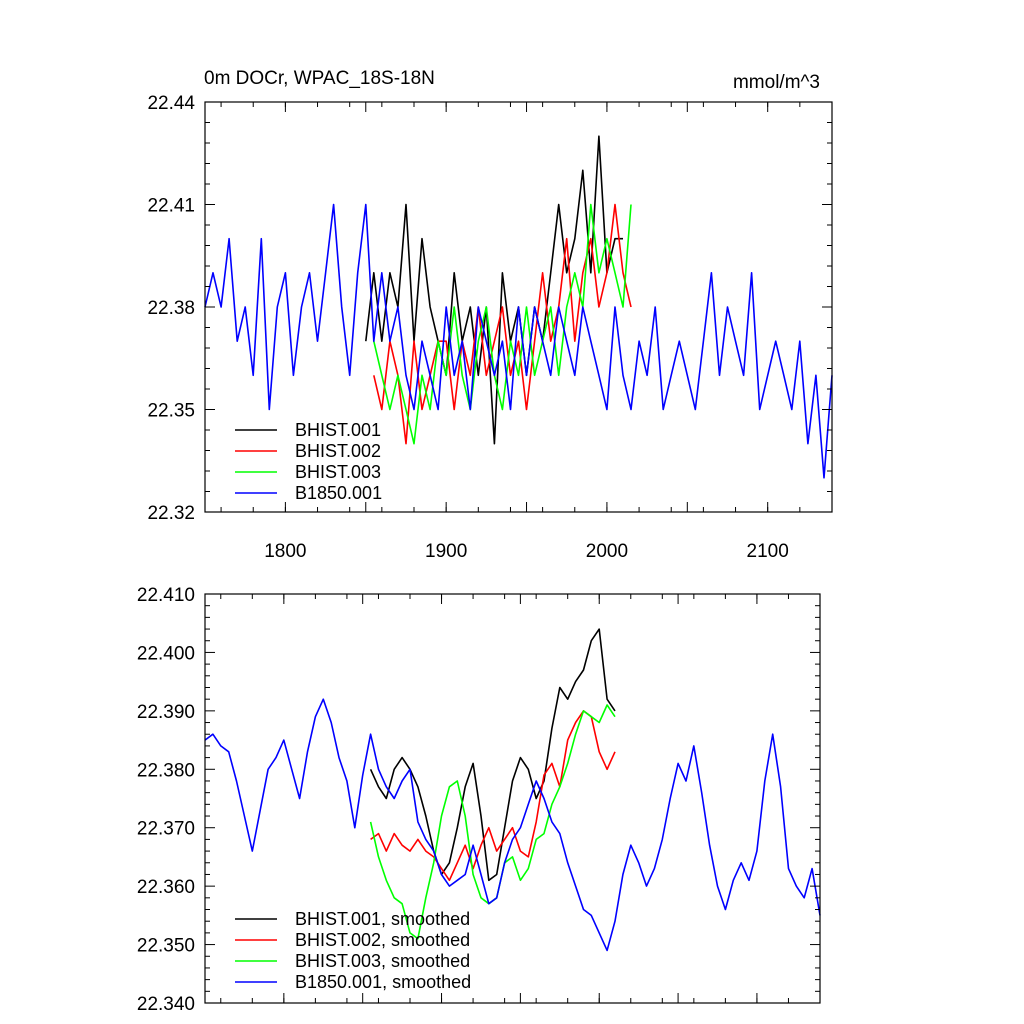  What do you see at coordinates (446, 551) in the screenshot?
I see `x-tick-label: 1900` at bounding box center [446, 551].